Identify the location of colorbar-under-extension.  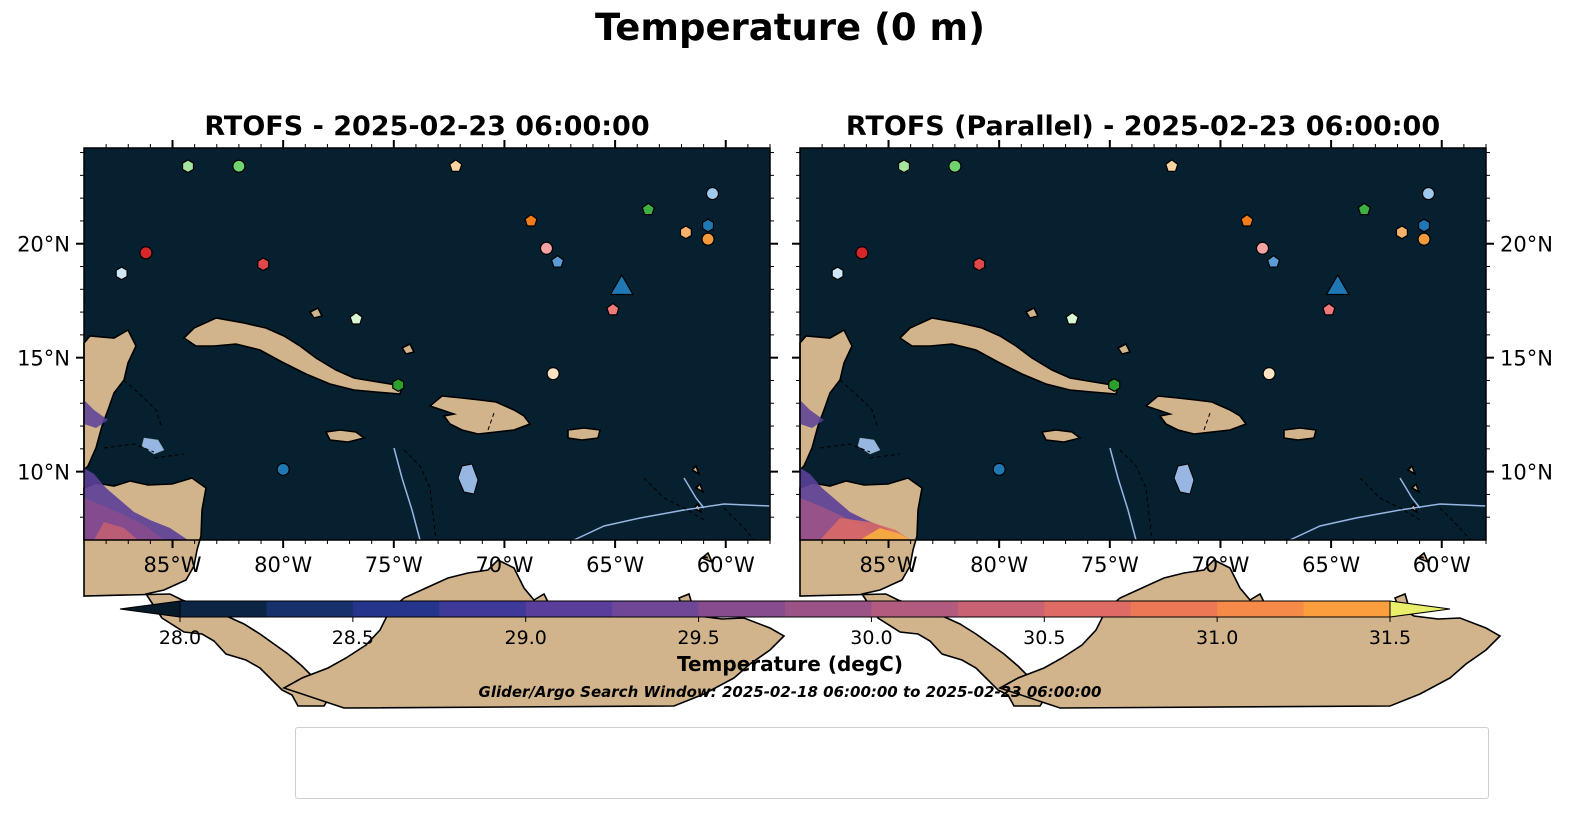
(150, 609).